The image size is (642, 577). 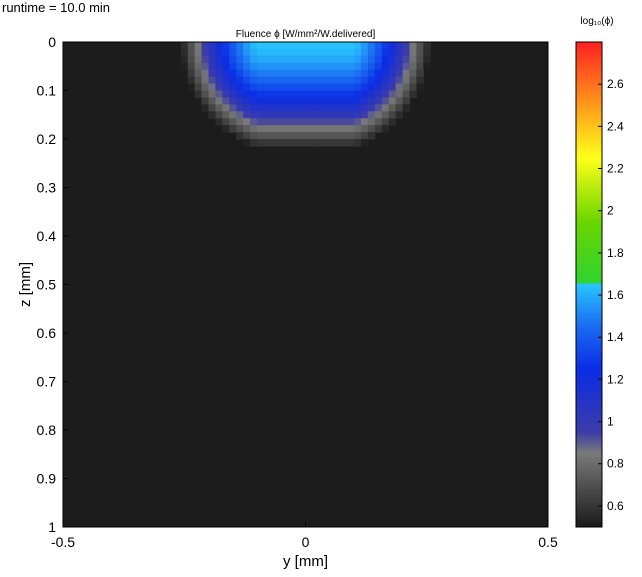 I want to click on chart-title: Fluence ϕ [W/mm²/W.delivered], so click(x=306, y=34).